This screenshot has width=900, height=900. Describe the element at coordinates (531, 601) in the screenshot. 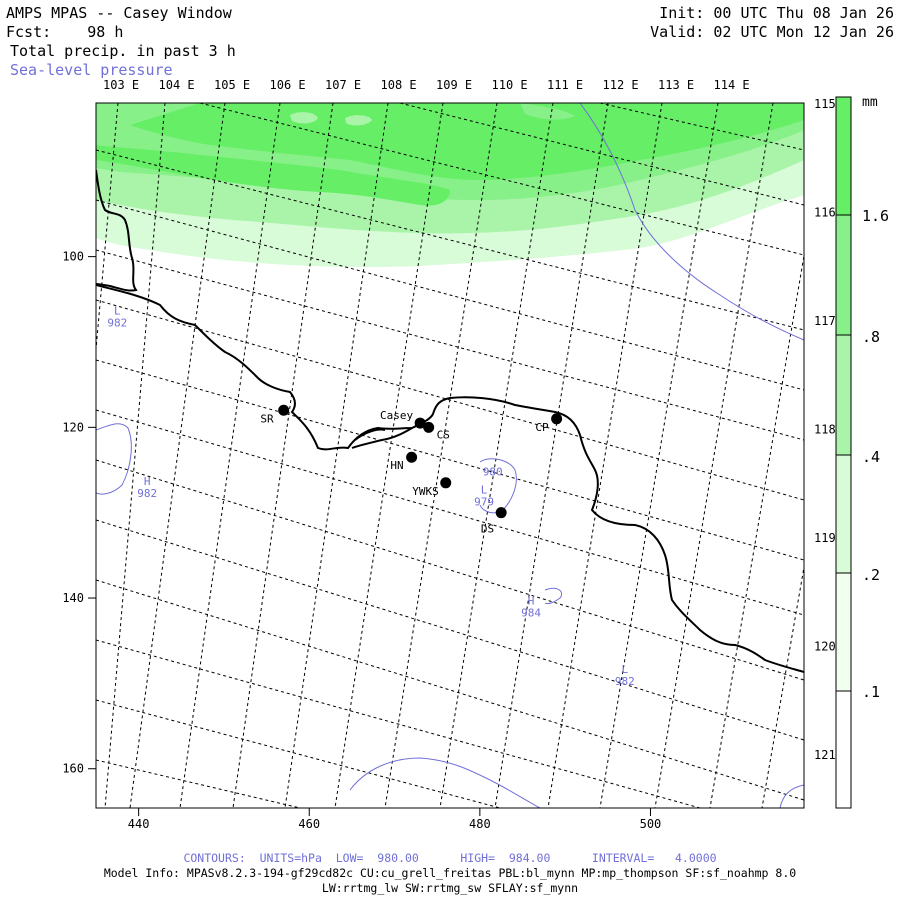

I see `pressure-center-kind: H` at that location.